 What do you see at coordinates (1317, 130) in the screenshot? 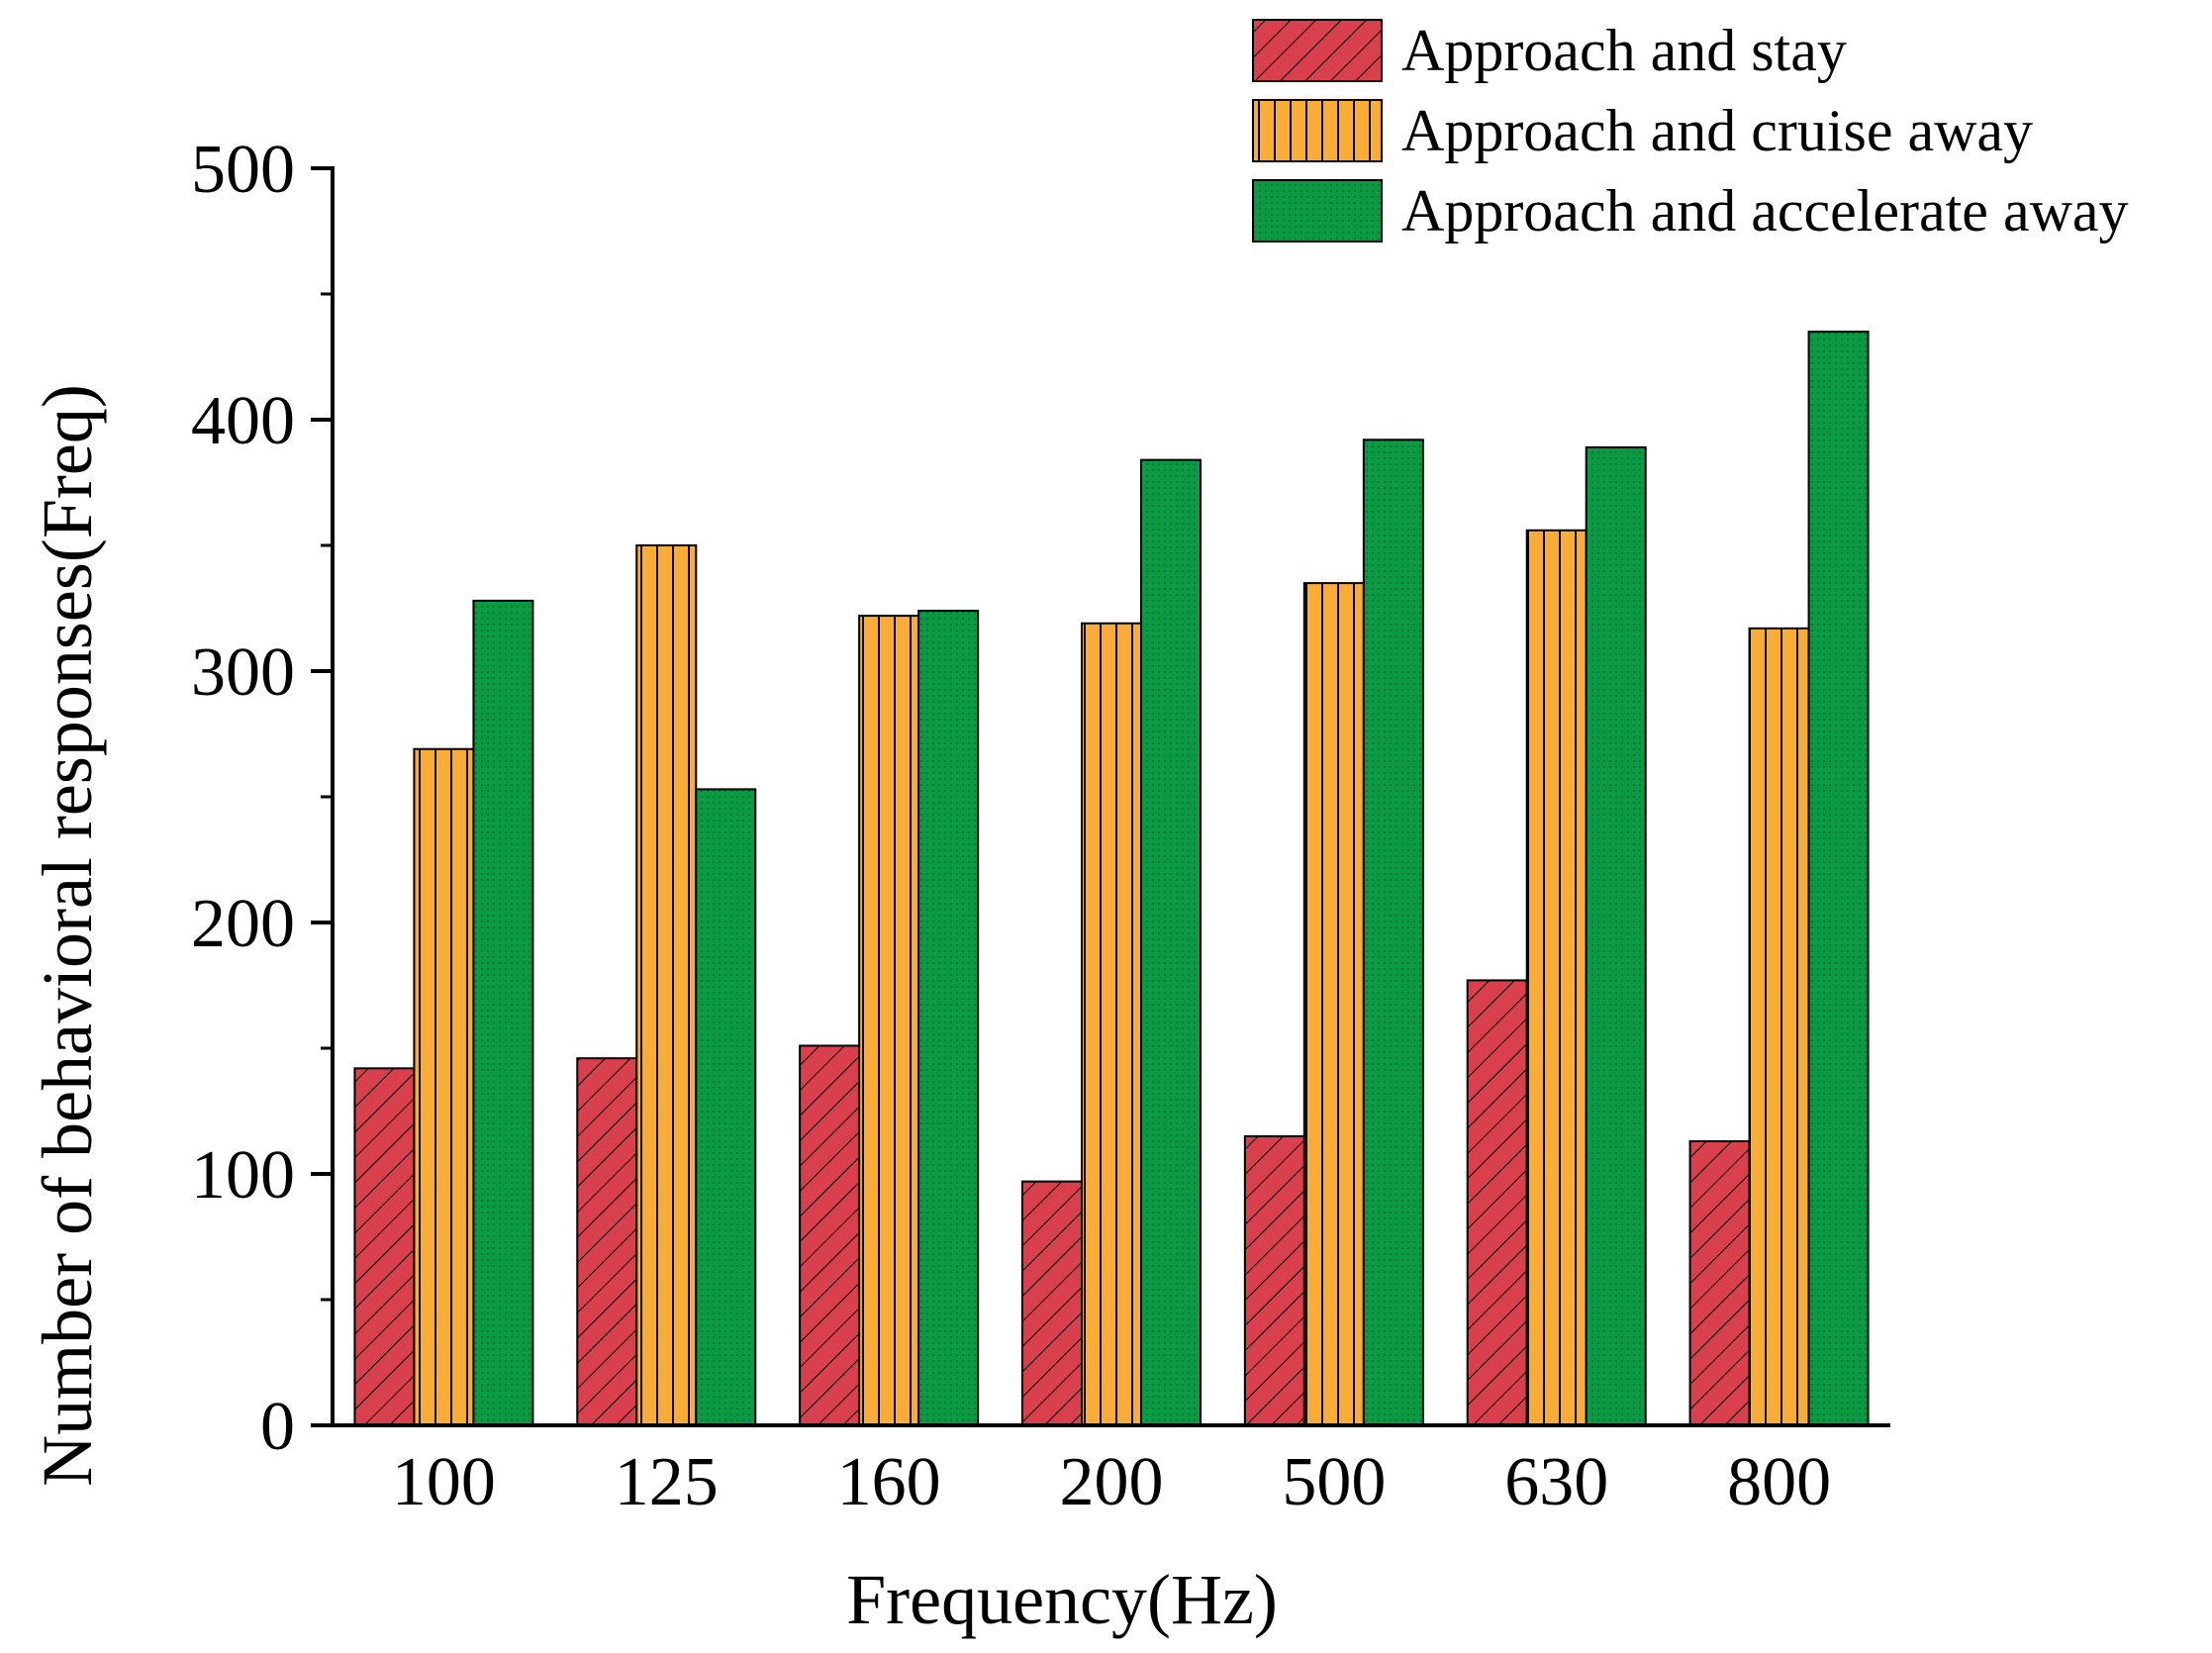
I see `legend-swatch-approach-and-cruise-away` at bounding box center [1317, 130].